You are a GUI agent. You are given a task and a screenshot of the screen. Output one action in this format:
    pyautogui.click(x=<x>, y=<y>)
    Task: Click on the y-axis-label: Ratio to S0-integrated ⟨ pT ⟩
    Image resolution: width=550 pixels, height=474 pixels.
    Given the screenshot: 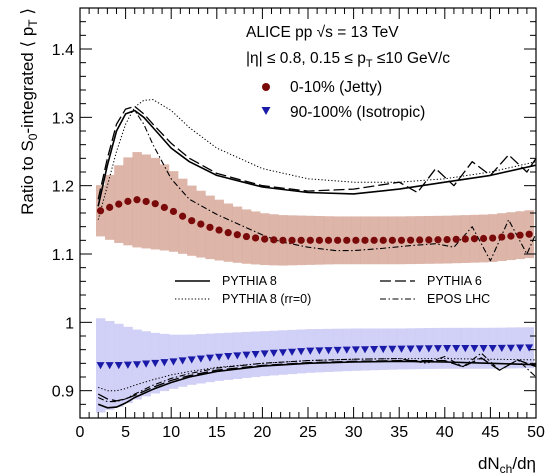 What is the action you would take?
    pyautogui.click(x=29, y=111)
    